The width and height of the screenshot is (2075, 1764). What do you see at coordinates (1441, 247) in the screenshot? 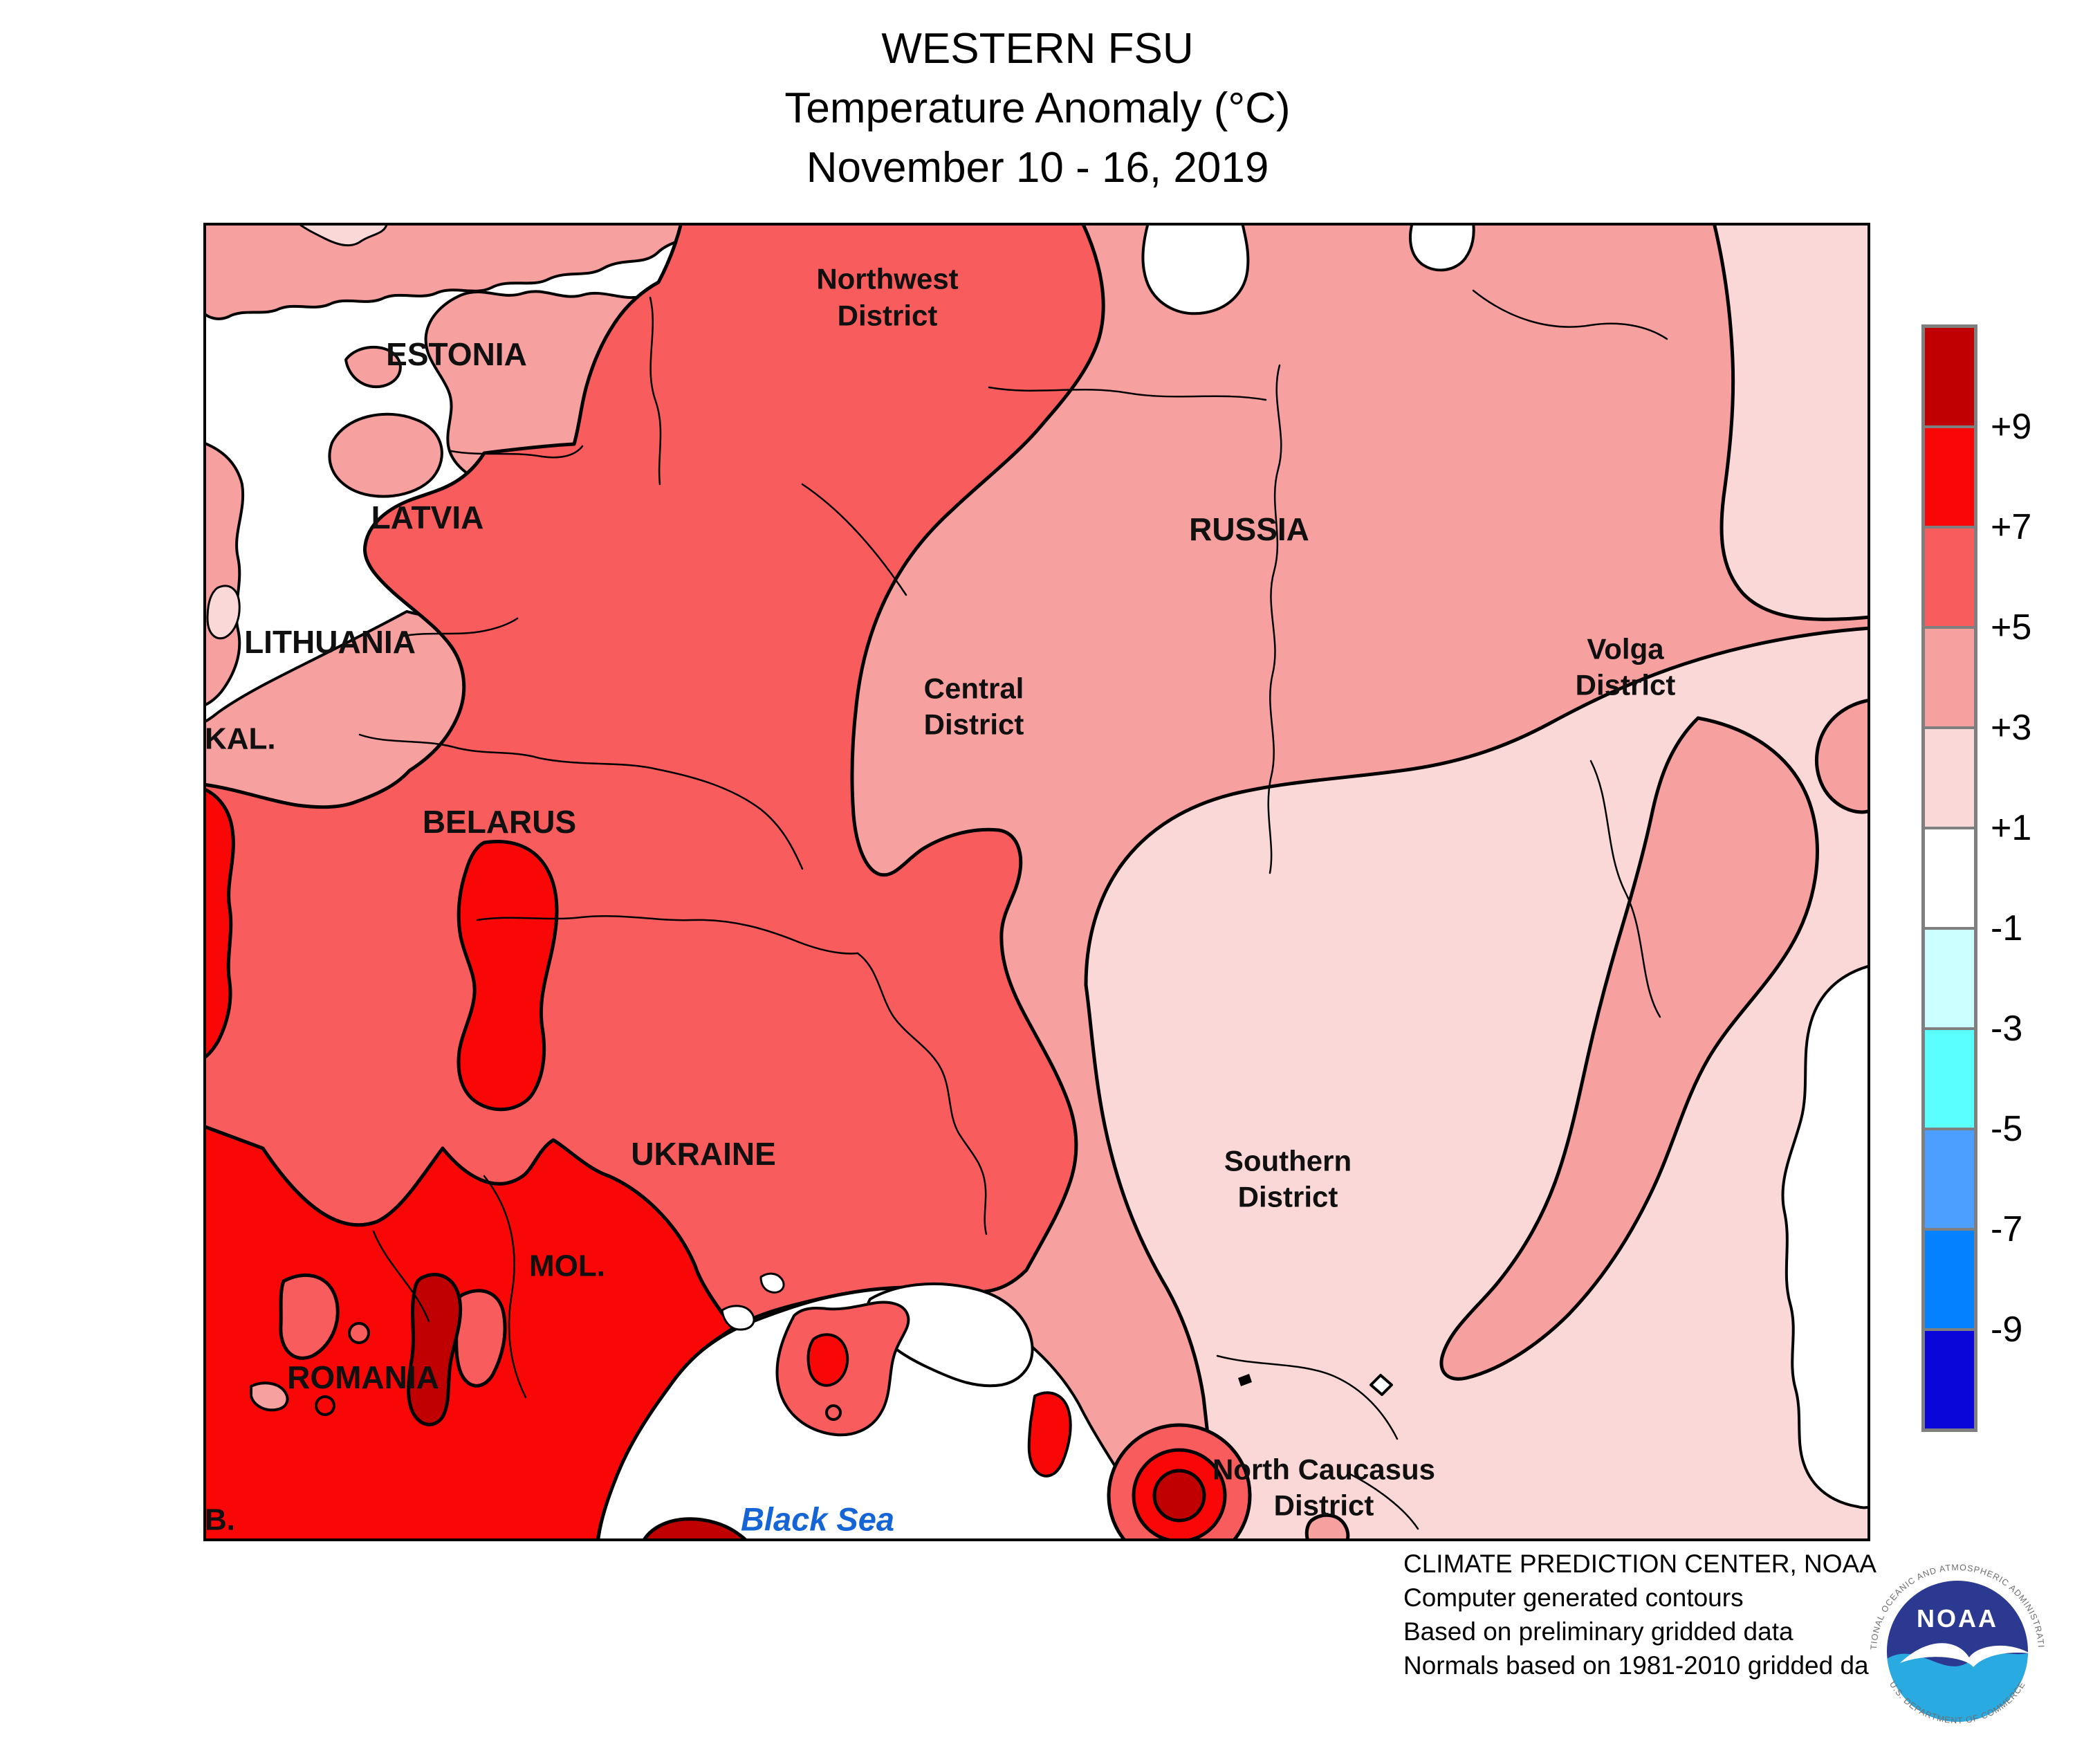
I see `lake-onega` at bounding box center [1441, 247].